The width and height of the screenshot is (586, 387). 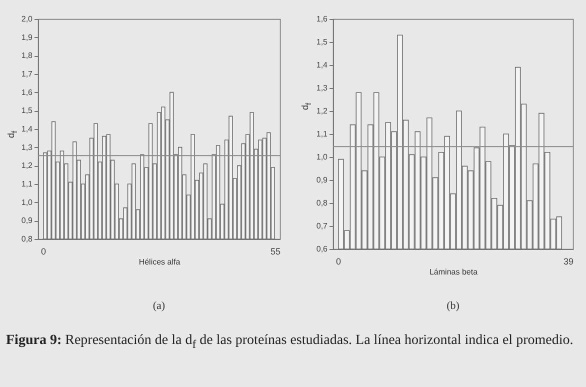 I want to click on text: Figura 9: Representación de la d$_{f}$ de las proteínas estudiadas. La línea horizontal indica el promedio., so click(x=290, y=342).